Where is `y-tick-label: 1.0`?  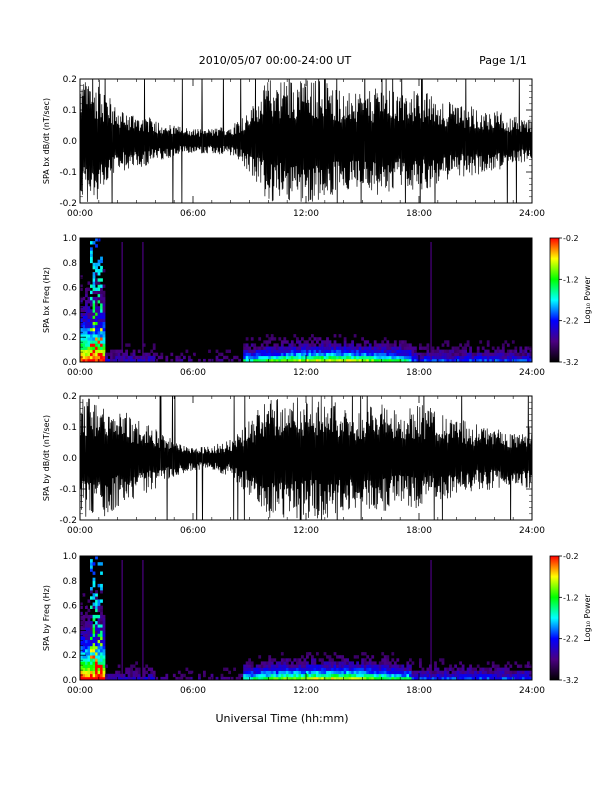 y-tick-label: 1.0 is located at coordinates (70, 239).